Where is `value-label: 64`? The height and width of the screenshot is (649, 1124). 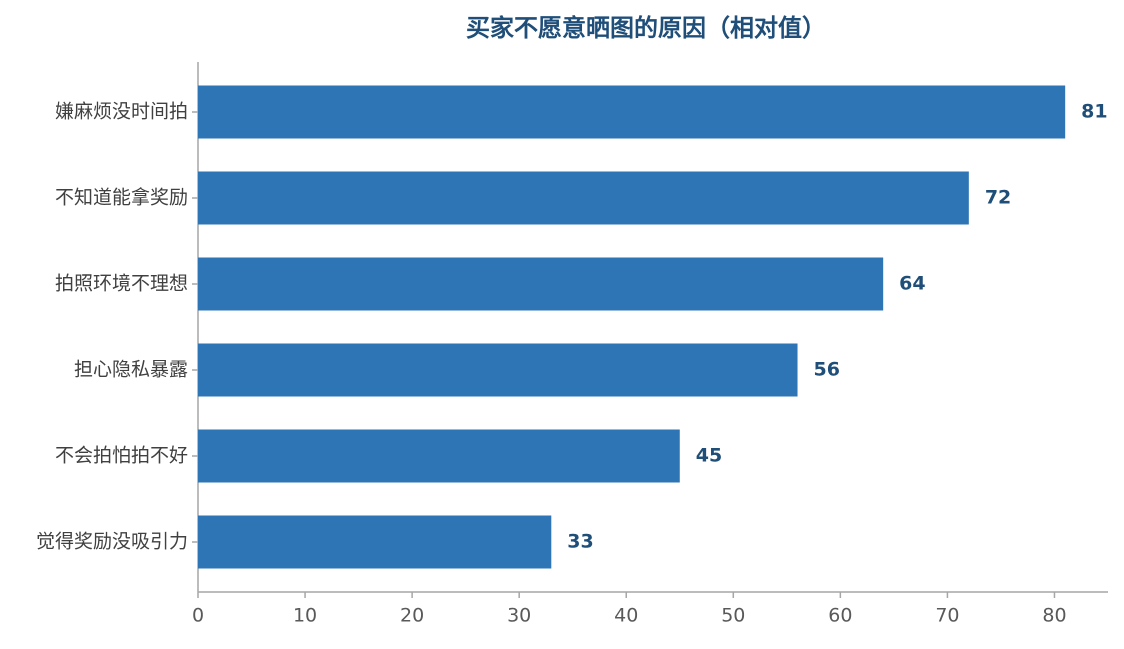 value-label: 64 is located at coordinates (912, 284).